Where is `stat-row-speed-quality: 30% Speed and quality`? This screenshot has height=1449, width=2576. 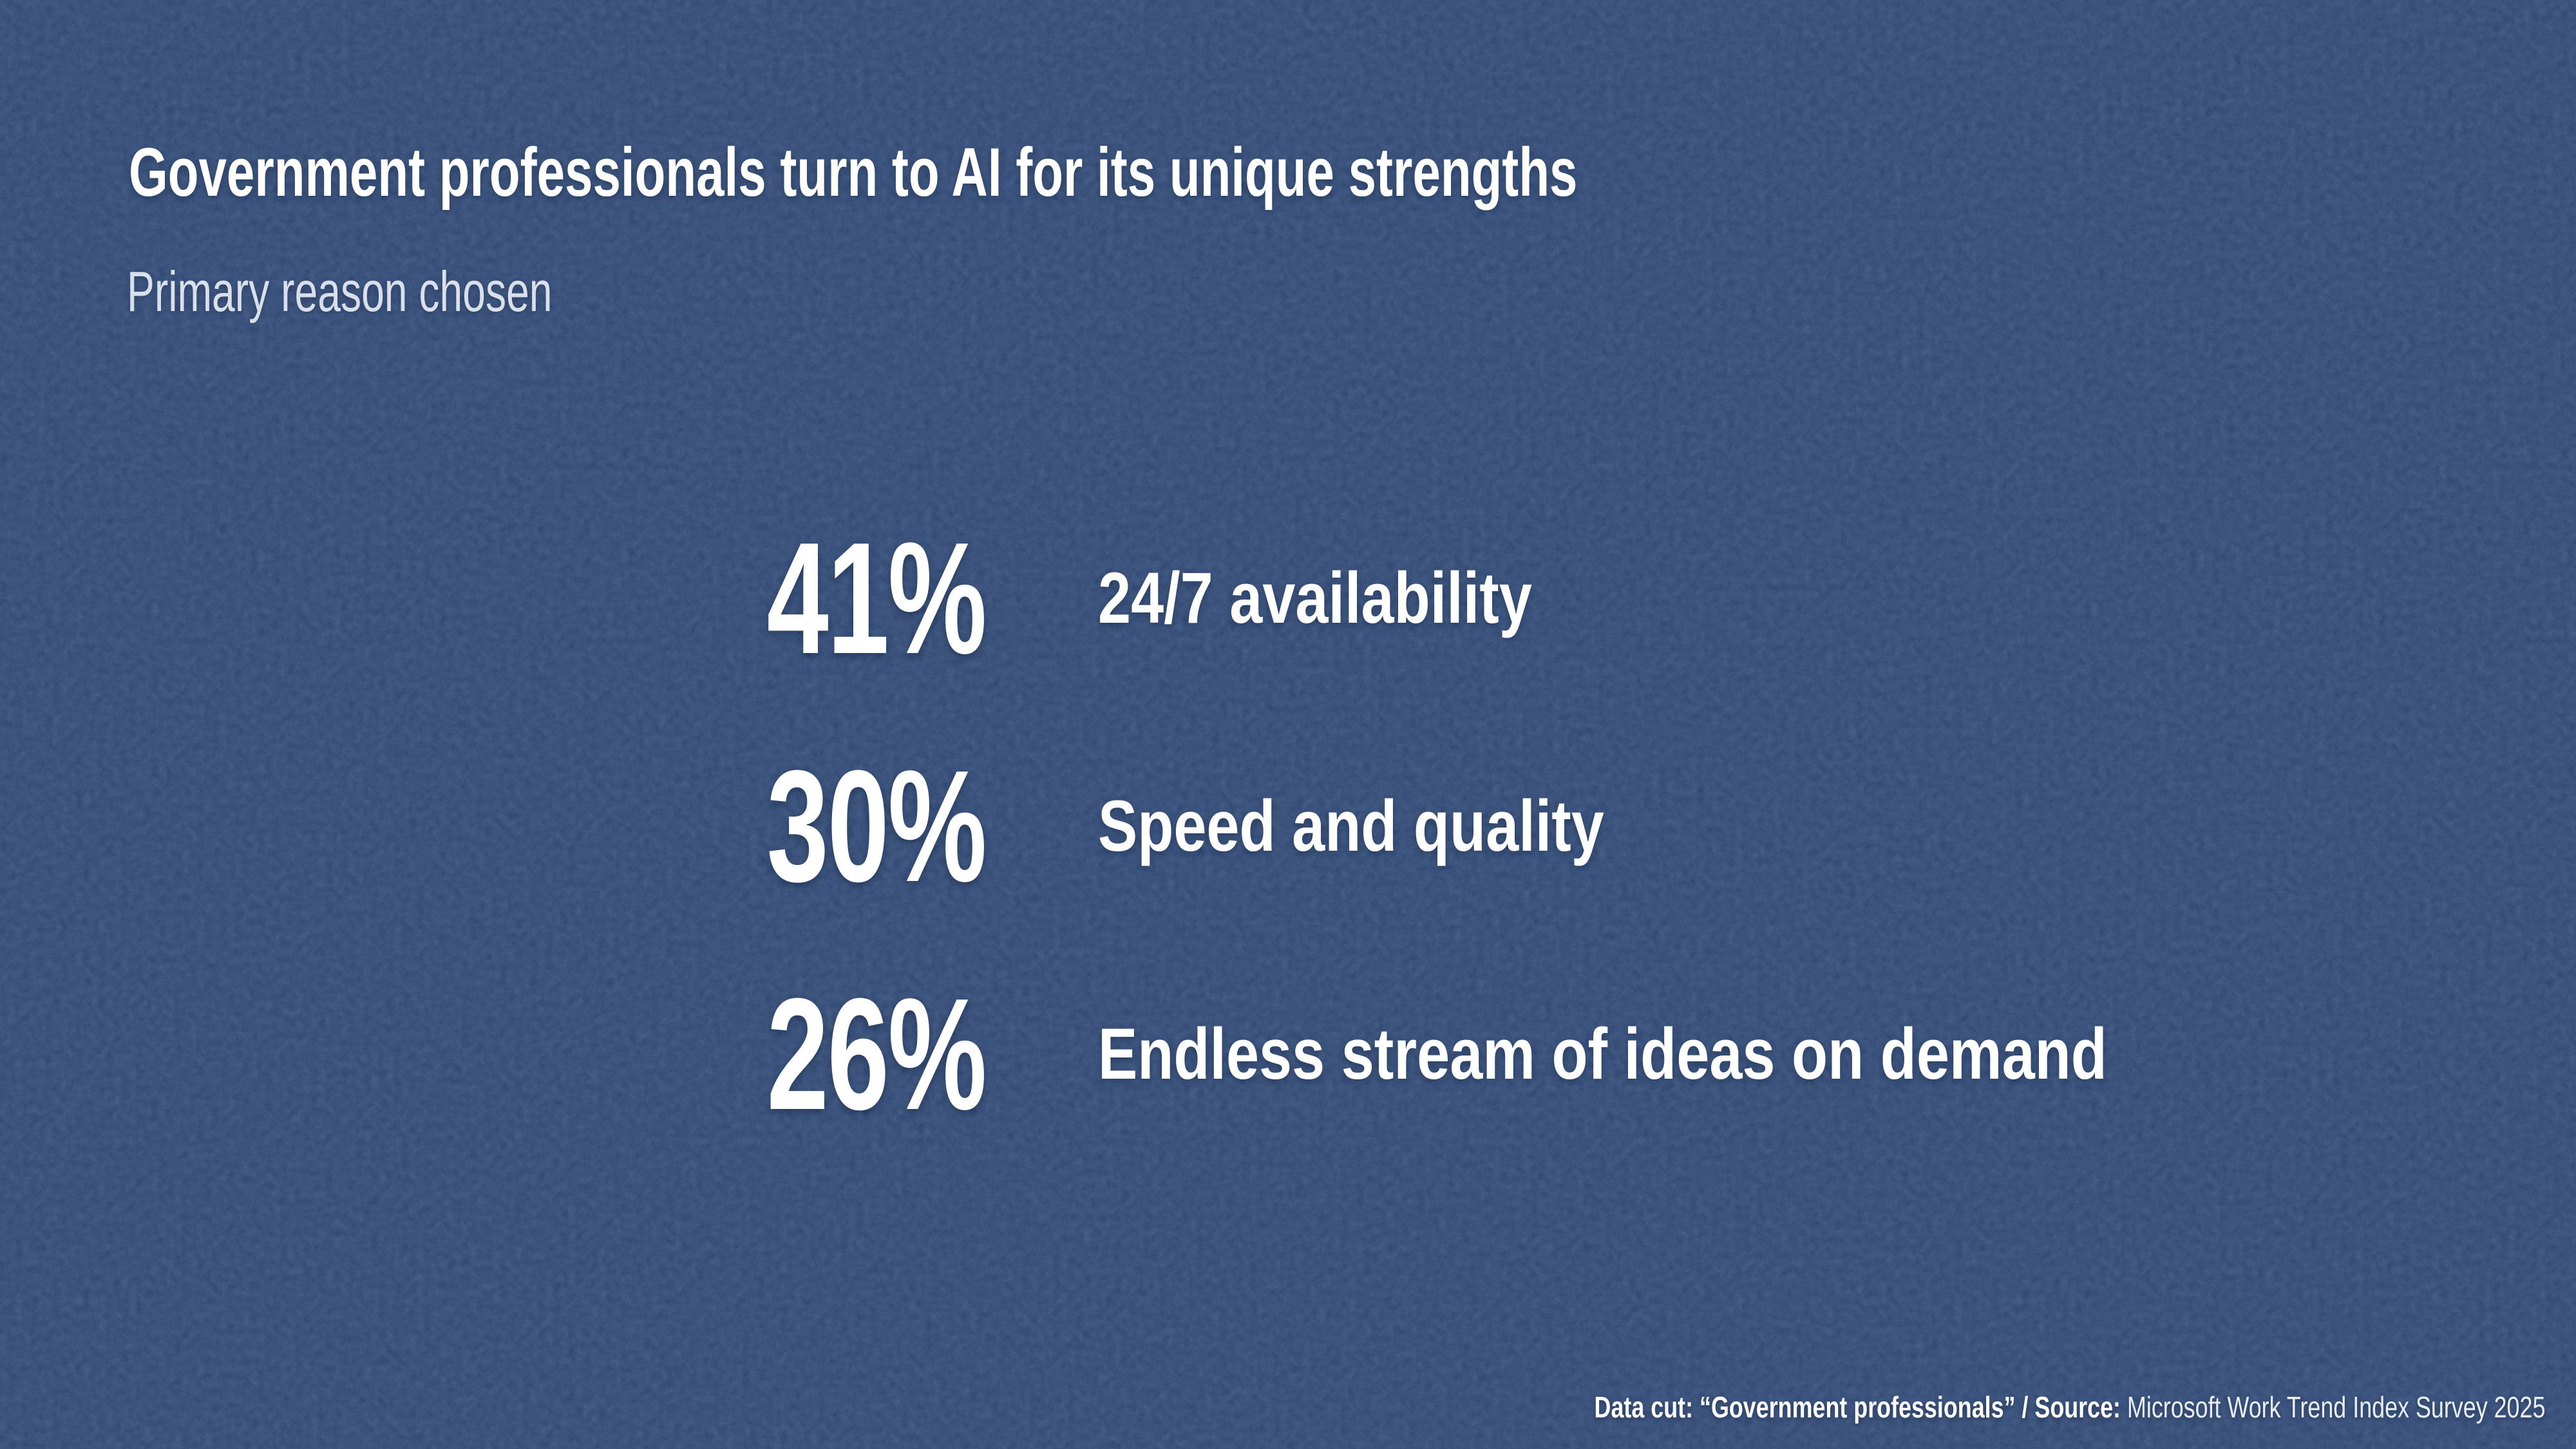 stat-row-speed-quality: 30% Speed and quality is located at coordinates (1288, 826).